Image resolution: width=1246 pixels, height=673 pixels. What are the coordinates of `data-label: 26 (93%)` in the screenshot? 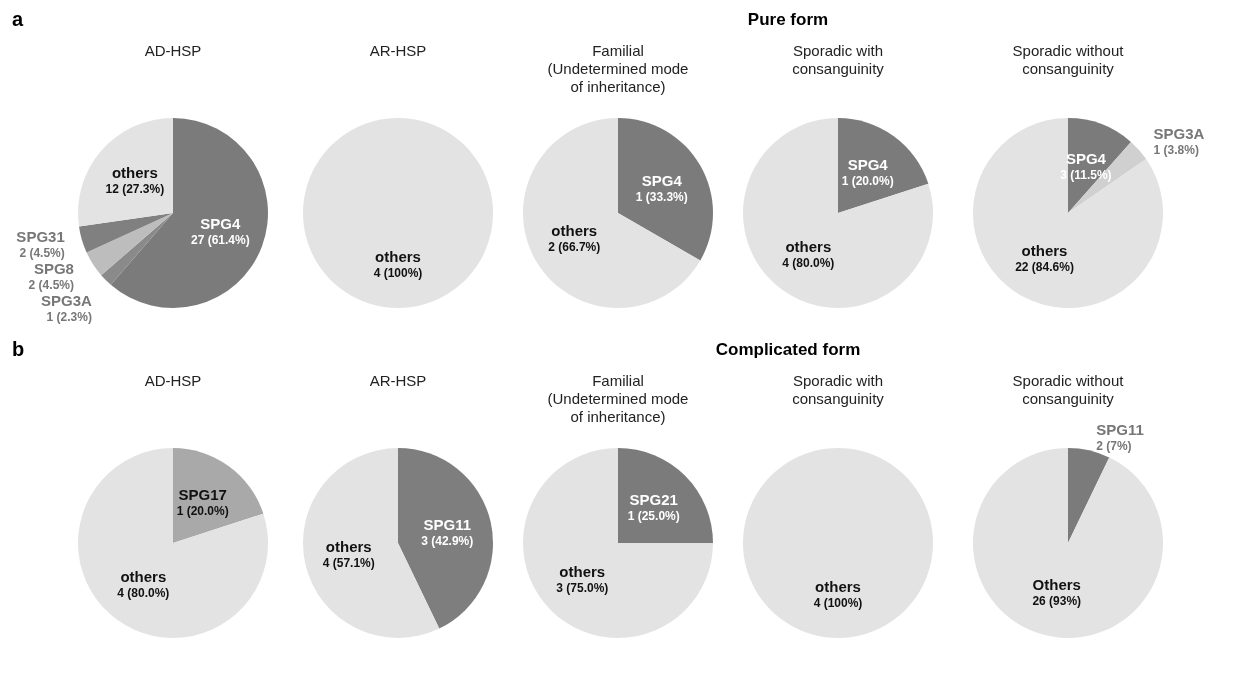 It's located at (1057, 601).